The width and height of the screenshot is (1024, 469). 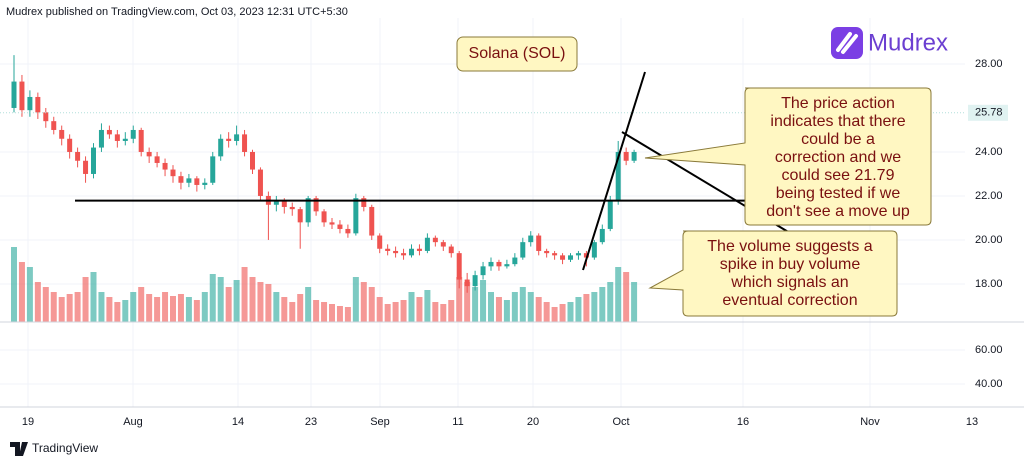 I want to click on brand-logo: Mudrex, so click(x=889, y=43).